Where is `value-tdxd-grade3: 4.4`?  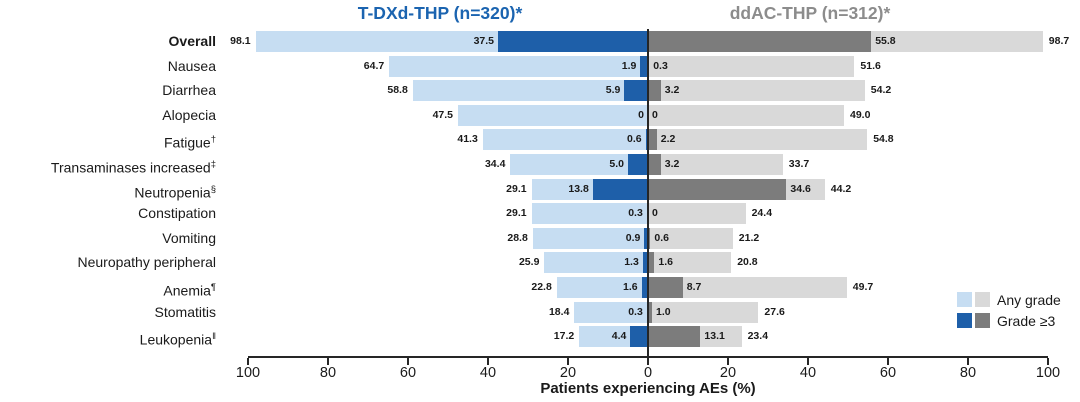
value-tdxd-grade3: 4.4 is located at coordinates (619, 336).